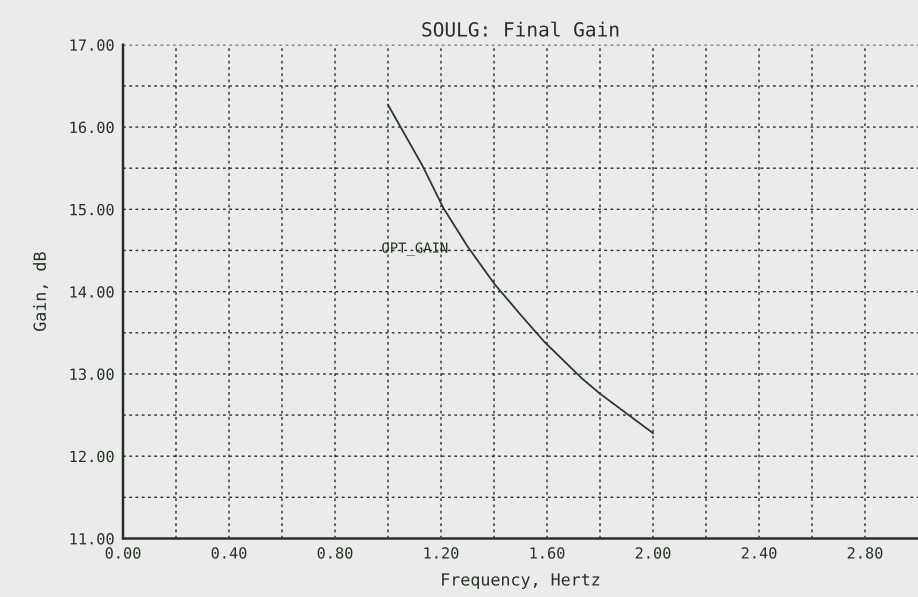 This screenshot has height=597, width=918. I want to click on x-tick-label: 2.40, so click(759, 553).